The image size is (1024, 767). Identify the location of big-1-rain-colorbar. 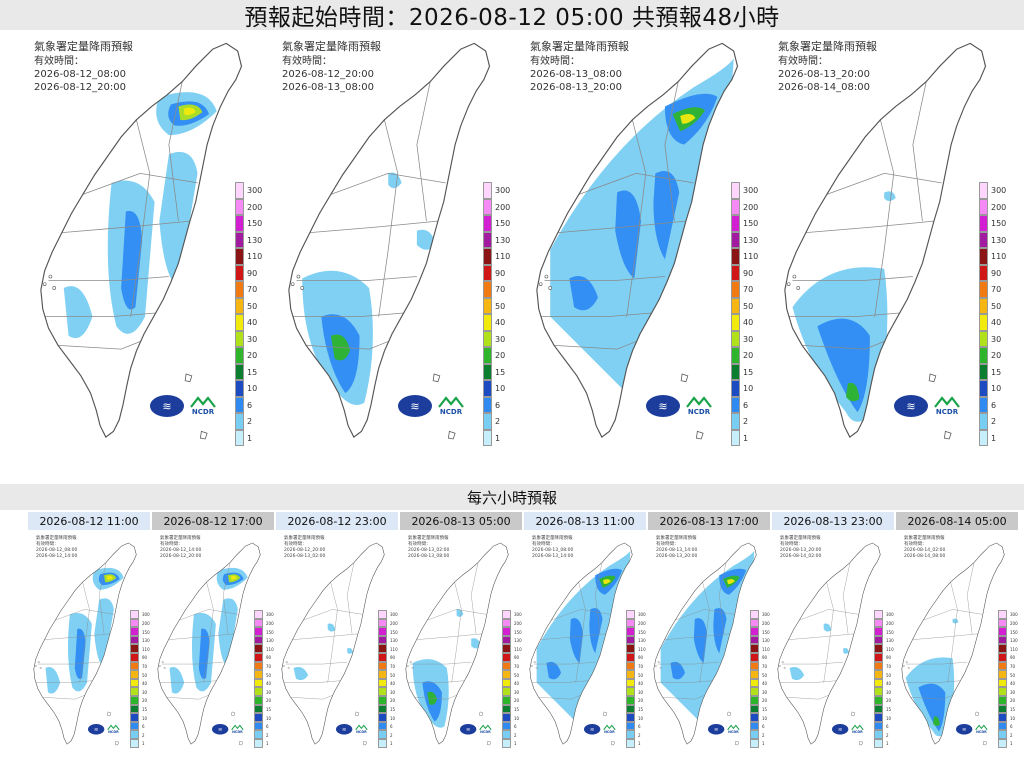
(487, 314).